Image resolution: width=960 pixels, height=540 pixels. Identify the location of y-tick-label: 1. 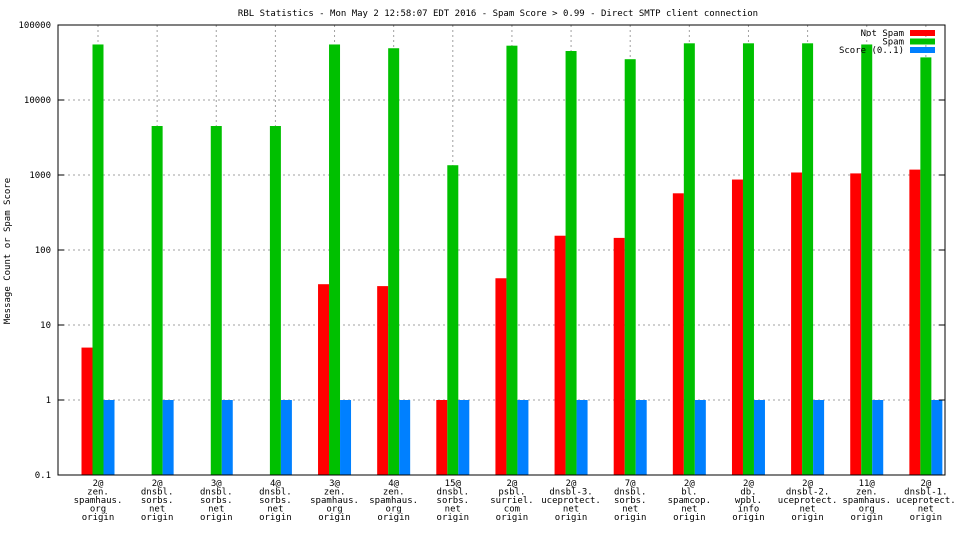
(48, 401).